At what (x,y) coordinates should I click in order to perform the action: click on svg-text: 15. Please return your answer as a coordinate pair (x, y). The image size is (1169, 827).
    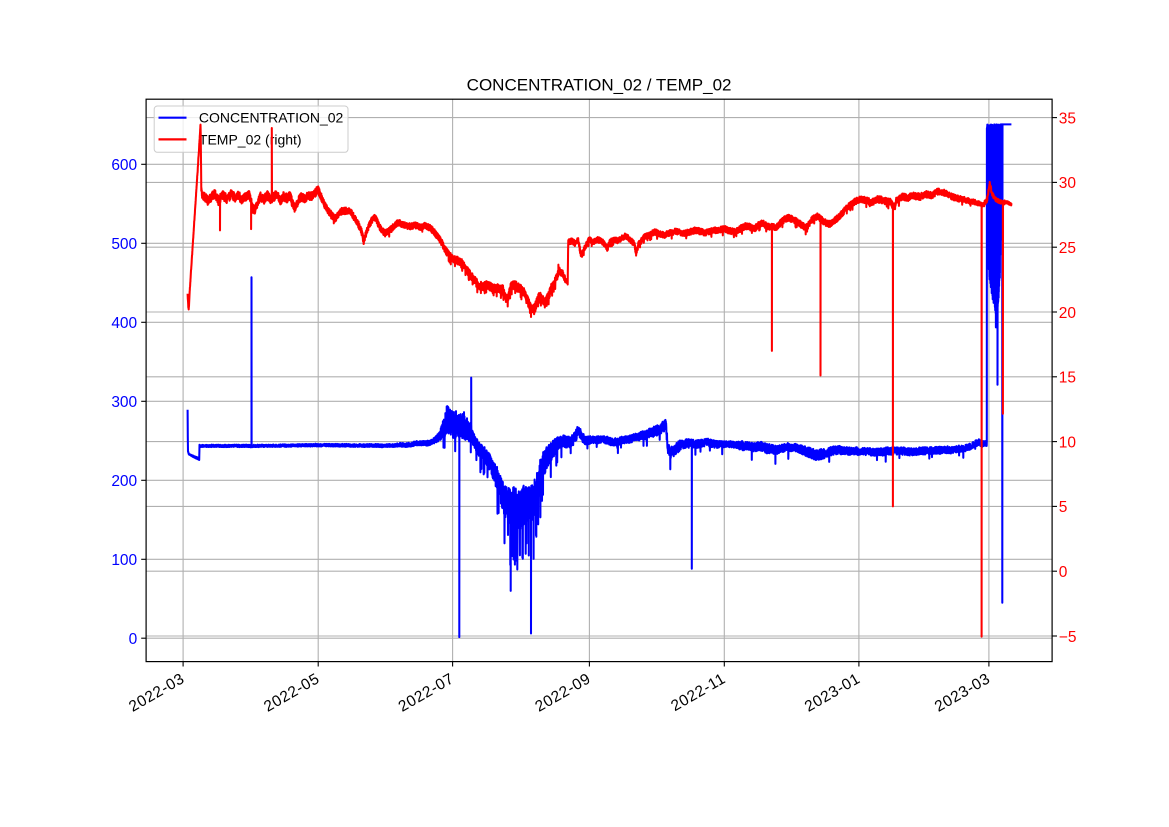
    Looking at the image, I should click on (1067, 378).